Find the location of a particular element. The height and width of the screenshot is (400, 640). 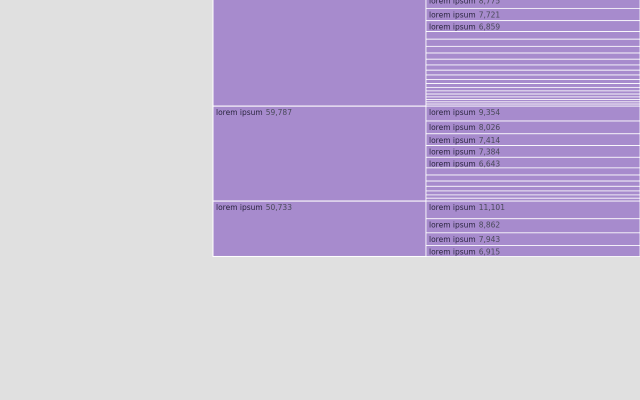

group-1: lorem ipsum84,247 is located at coordinates (319, 53).